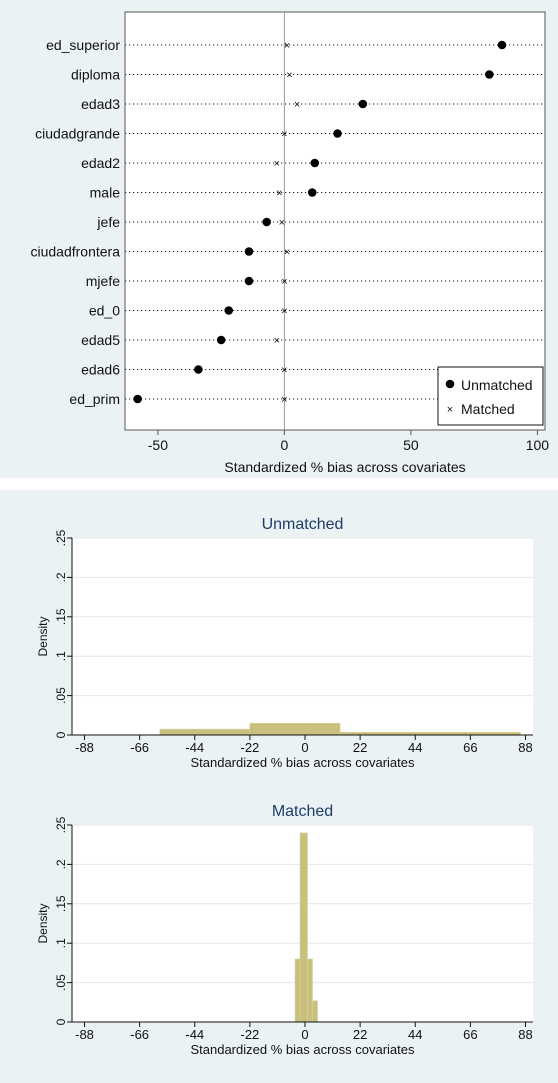  Describe the element at coordinates (100, 163) in the screenshot. I see `category-label-edad2: edad2` at that location.